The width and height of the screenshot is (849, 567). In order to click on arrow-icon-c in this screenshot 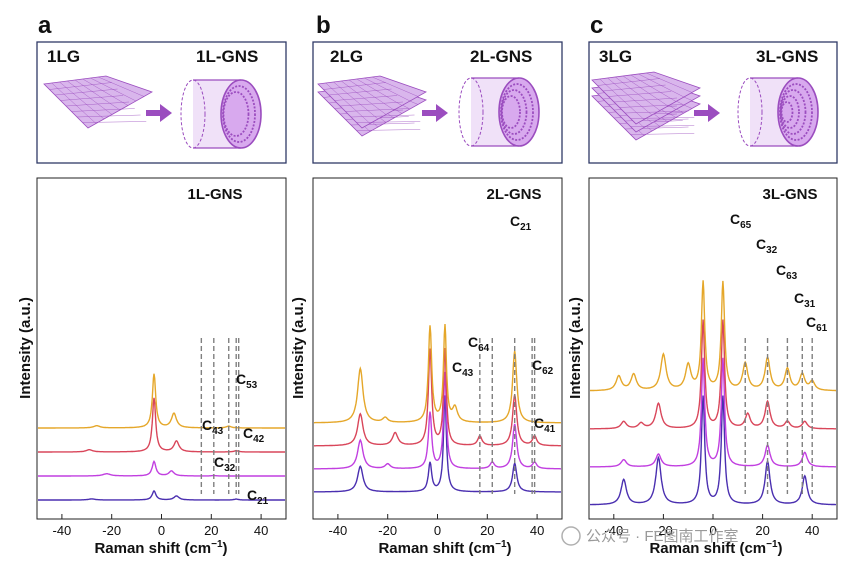, I will do `click(707, 113)`.